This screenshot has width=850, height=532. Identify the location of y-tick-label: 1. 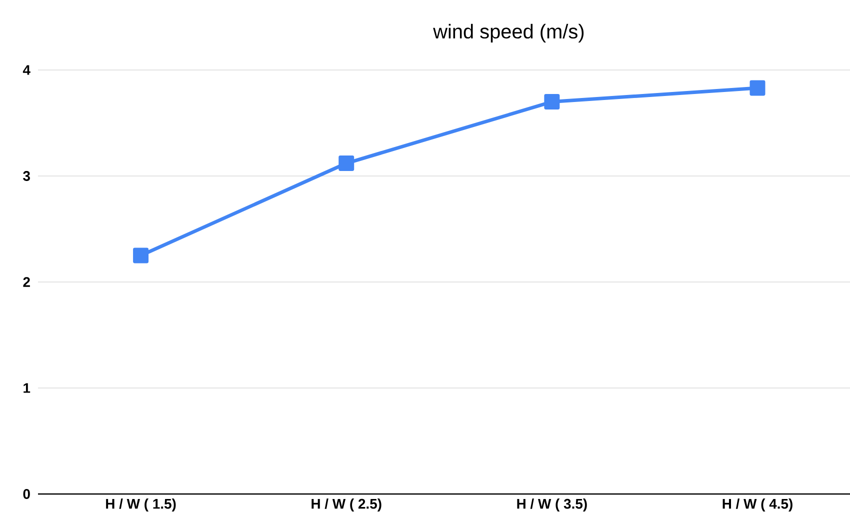
(27, 388).